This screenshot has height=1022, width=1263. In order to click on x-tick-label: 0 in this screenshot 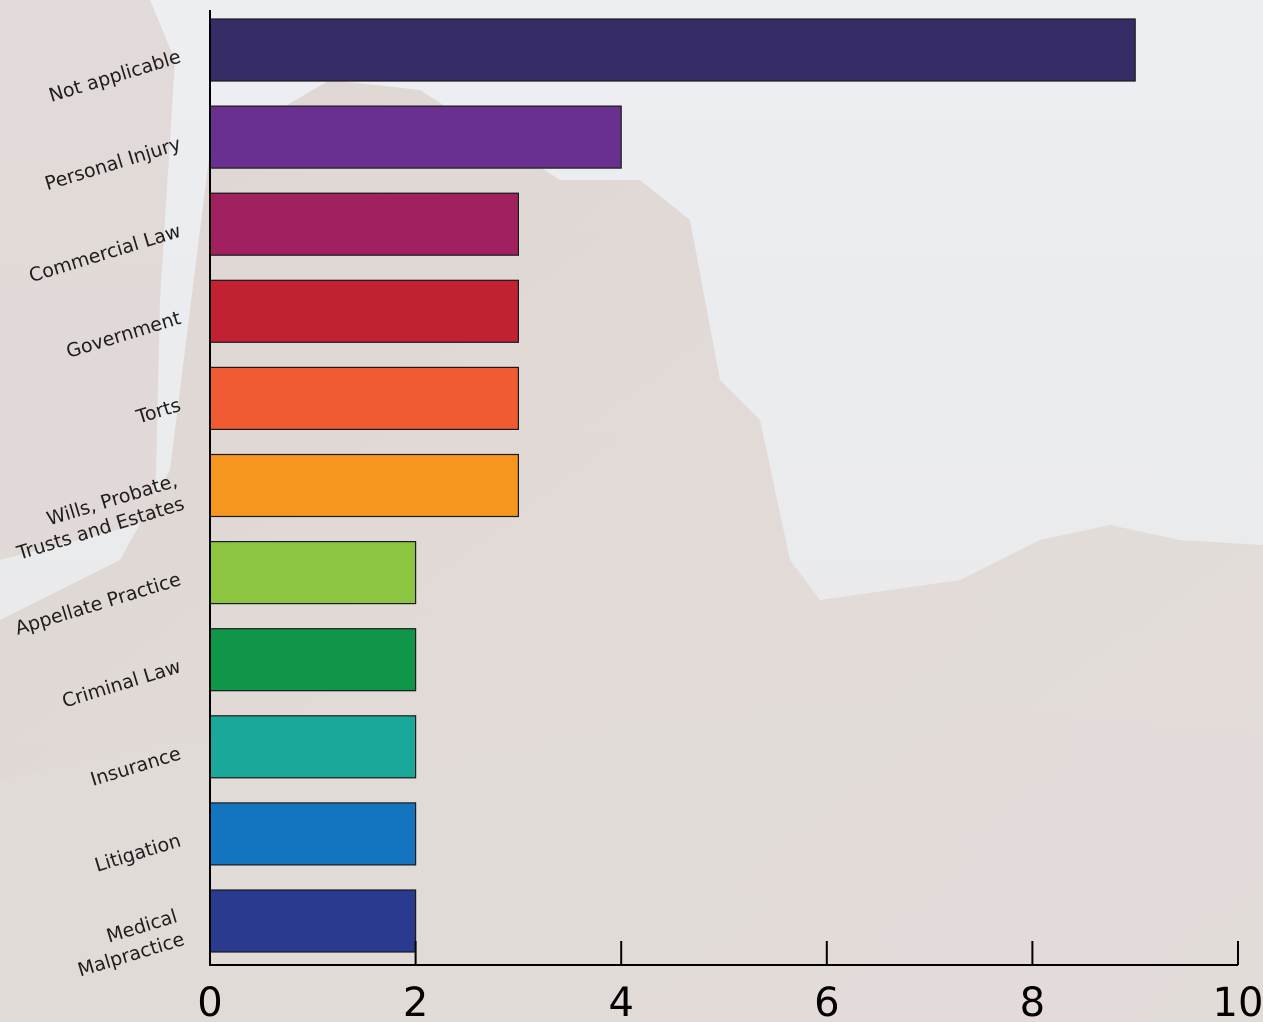, I will do `click(209, 1001)`.